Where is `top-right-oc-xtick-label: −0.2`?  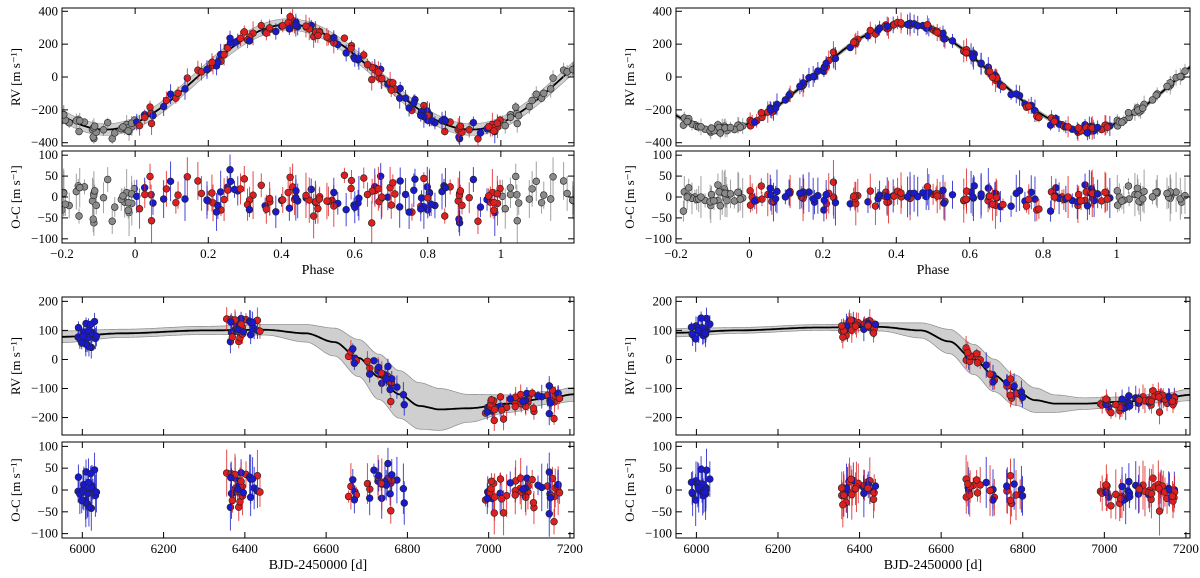
top-right-oc-xtick-label: −0.2 is located at coordinates (676, 253).